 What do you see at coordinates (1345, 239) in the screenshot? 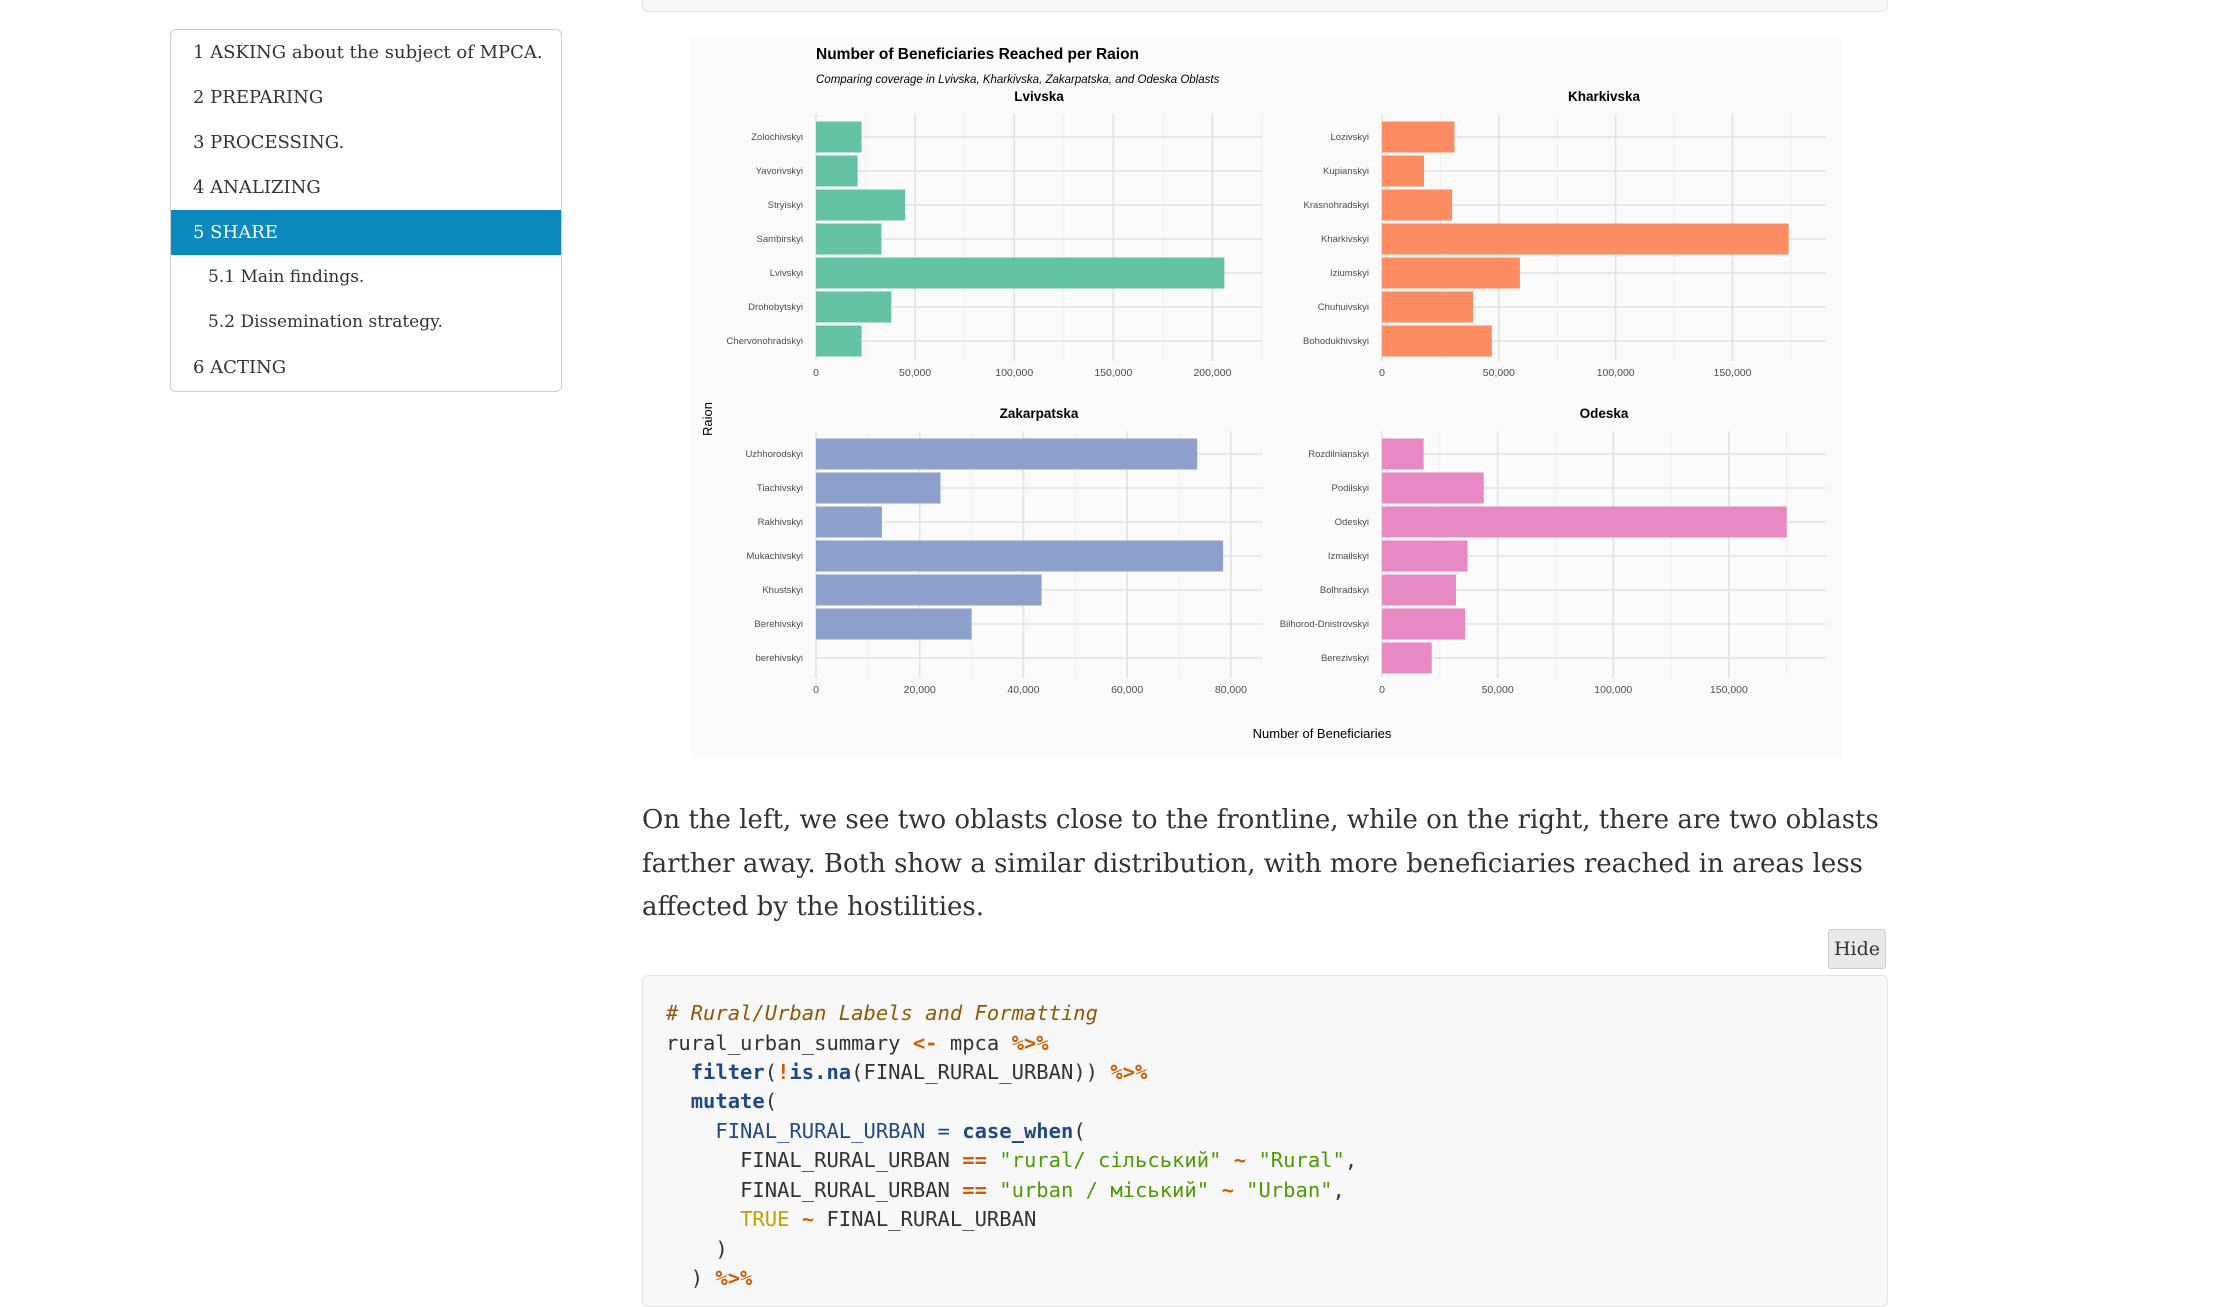
I see `category-label: Kharkivskyi` at bounding box center [1345, 239].